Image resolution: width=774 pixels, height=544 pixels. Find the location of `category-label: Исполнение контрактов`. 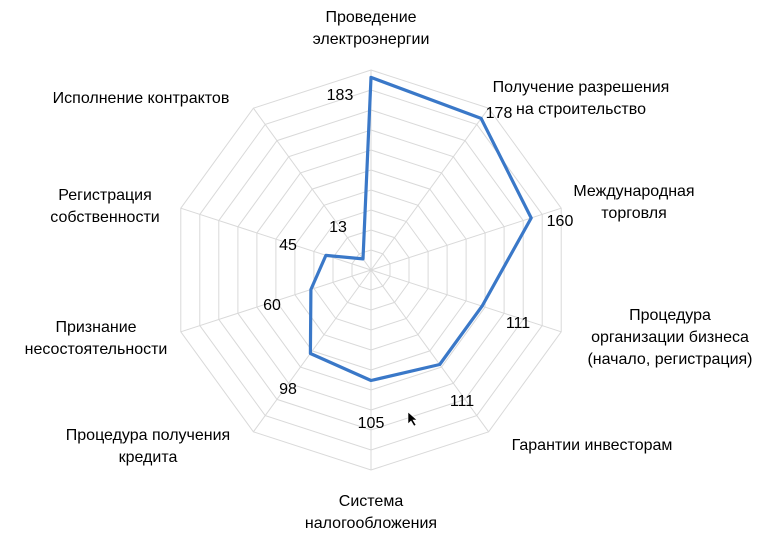

category-label: Исполнение контрактов is located at coordinates (141, 98).